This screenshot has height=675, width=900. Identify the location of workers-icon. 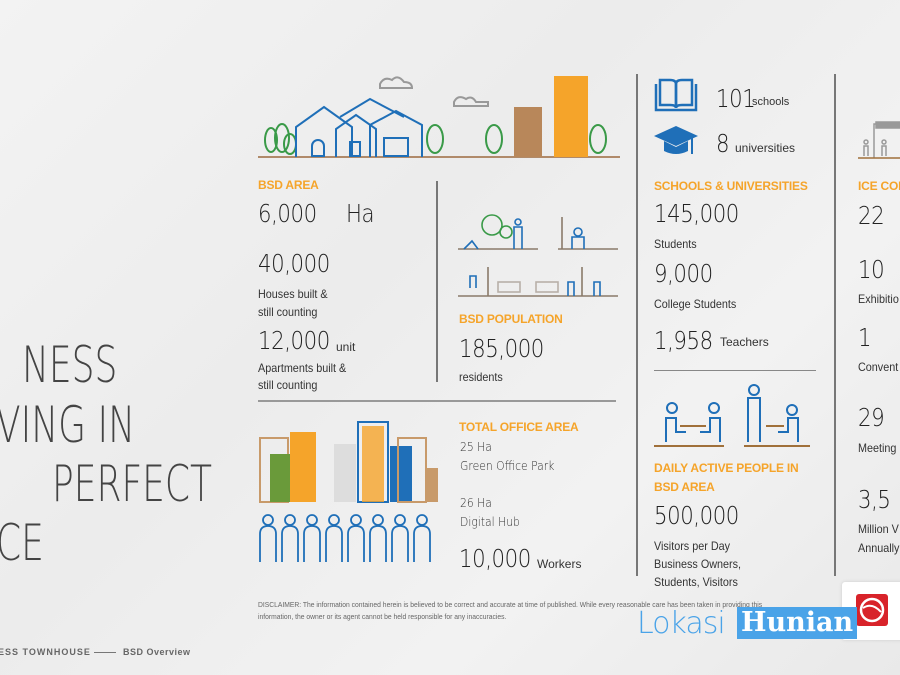
(345, 538).